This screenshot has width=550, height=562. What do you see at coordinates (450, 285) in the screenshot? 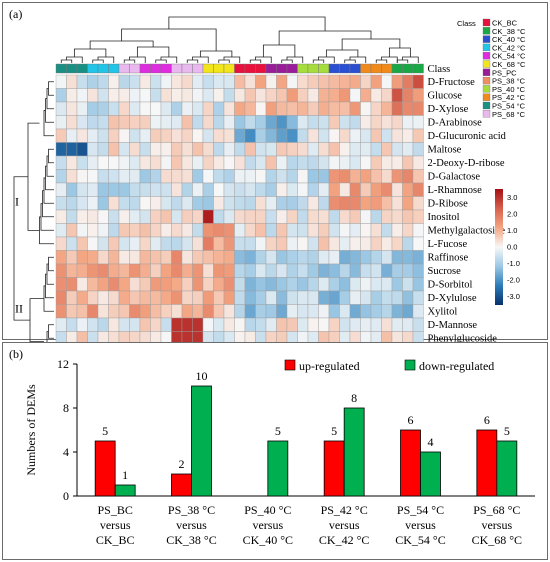
I see `row-label: D-Sorbitol` at bounding box center [450, 285].